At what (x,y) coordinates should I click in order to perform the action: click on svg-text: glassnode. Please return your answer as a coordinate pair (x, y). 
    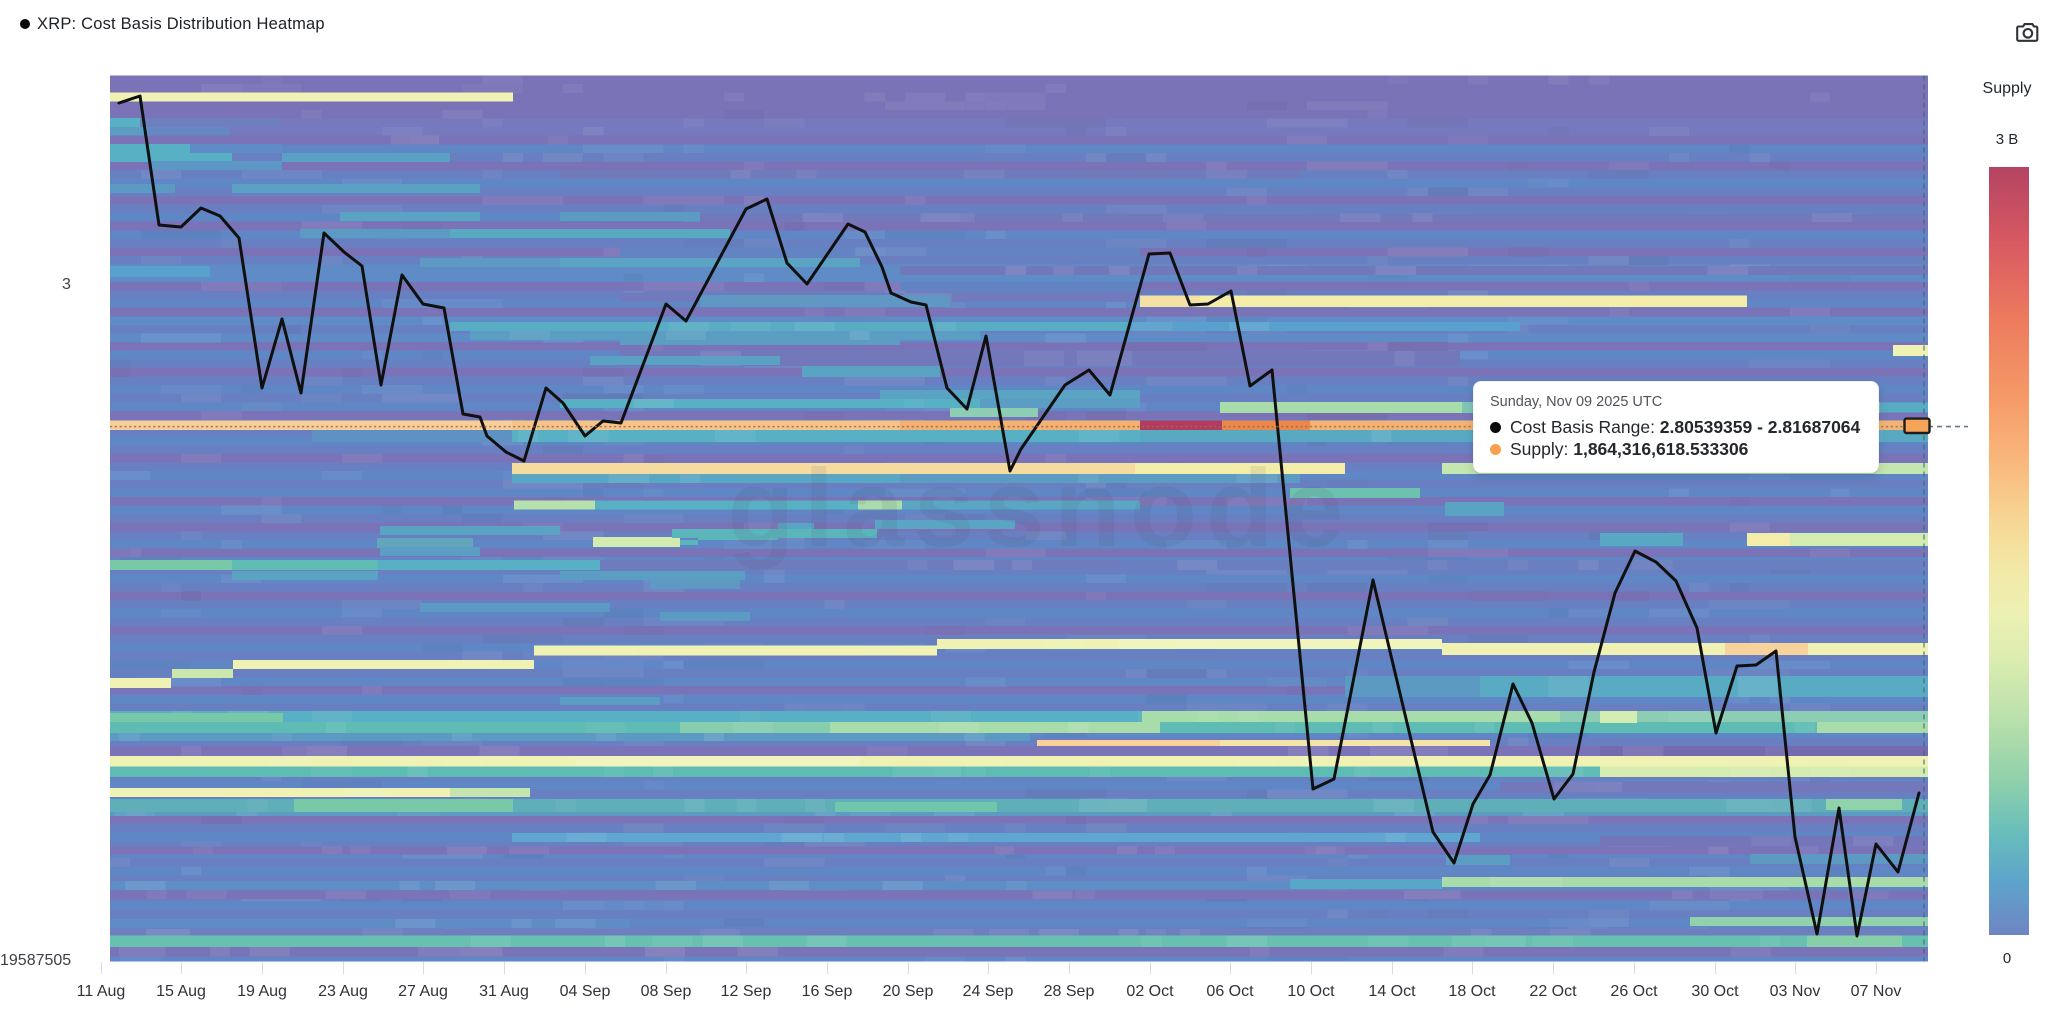
    Looking at the image, I should click on (1039, 508).